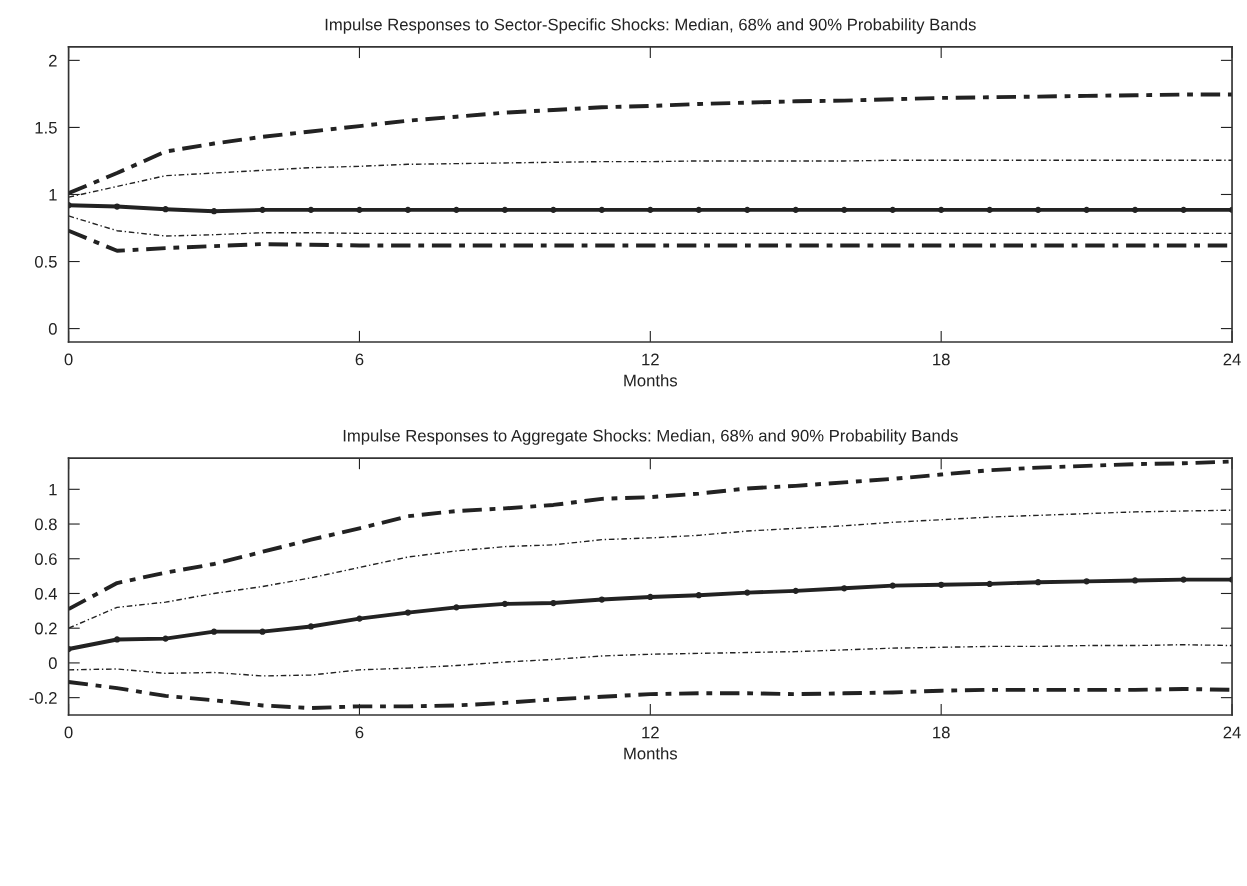 The width and height of the screenshot is (1247, 886). Describe the element at coordinates (53, 60) in the screenshot. I see `y-tick-label: 2` at that location.